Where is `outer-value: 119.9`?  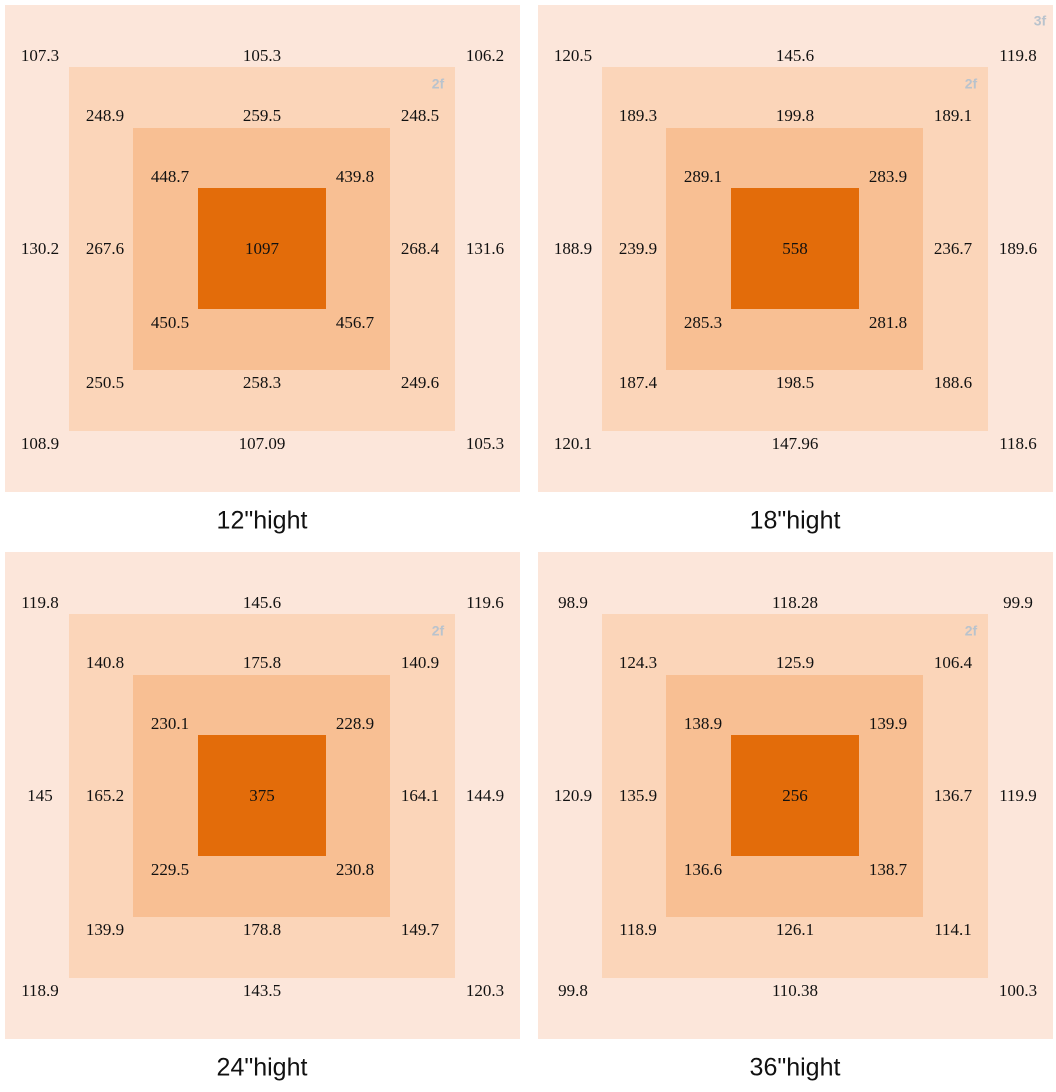
outer-value: 119.9 is located at coordinates (1018, 795).